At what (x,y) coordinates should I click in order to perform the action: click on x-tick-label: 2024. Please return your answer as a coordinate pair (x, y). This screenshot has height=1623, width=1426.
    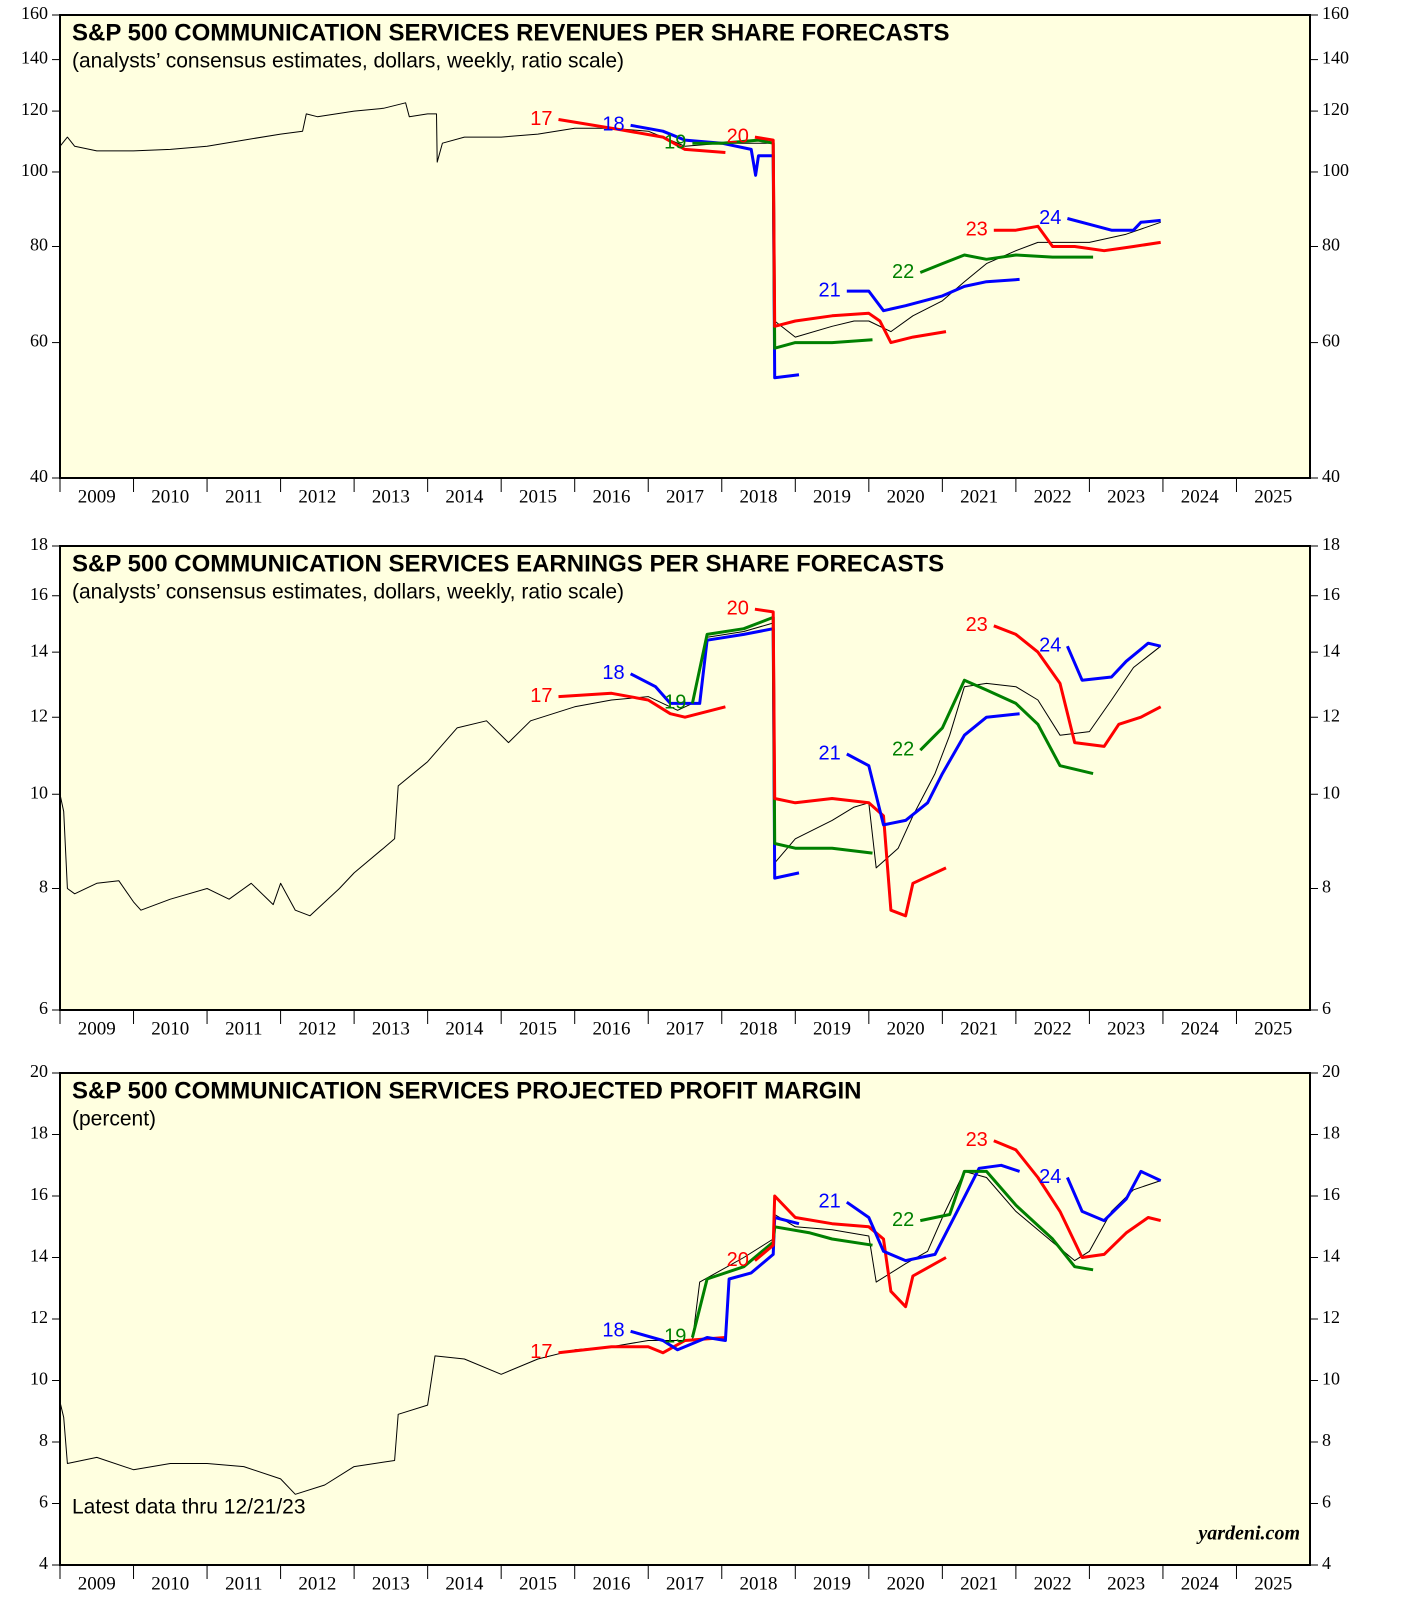
    Looking at the image, I should click on (1200, 496).